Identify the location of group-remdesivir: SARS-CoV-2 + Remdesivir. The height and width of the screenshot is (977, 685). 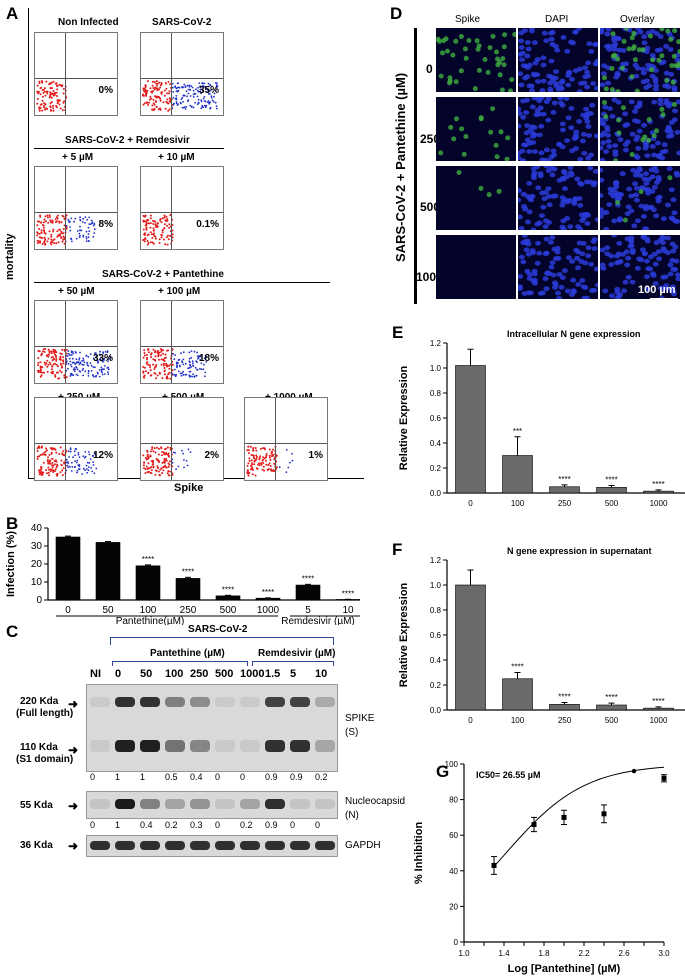
(127, 140).